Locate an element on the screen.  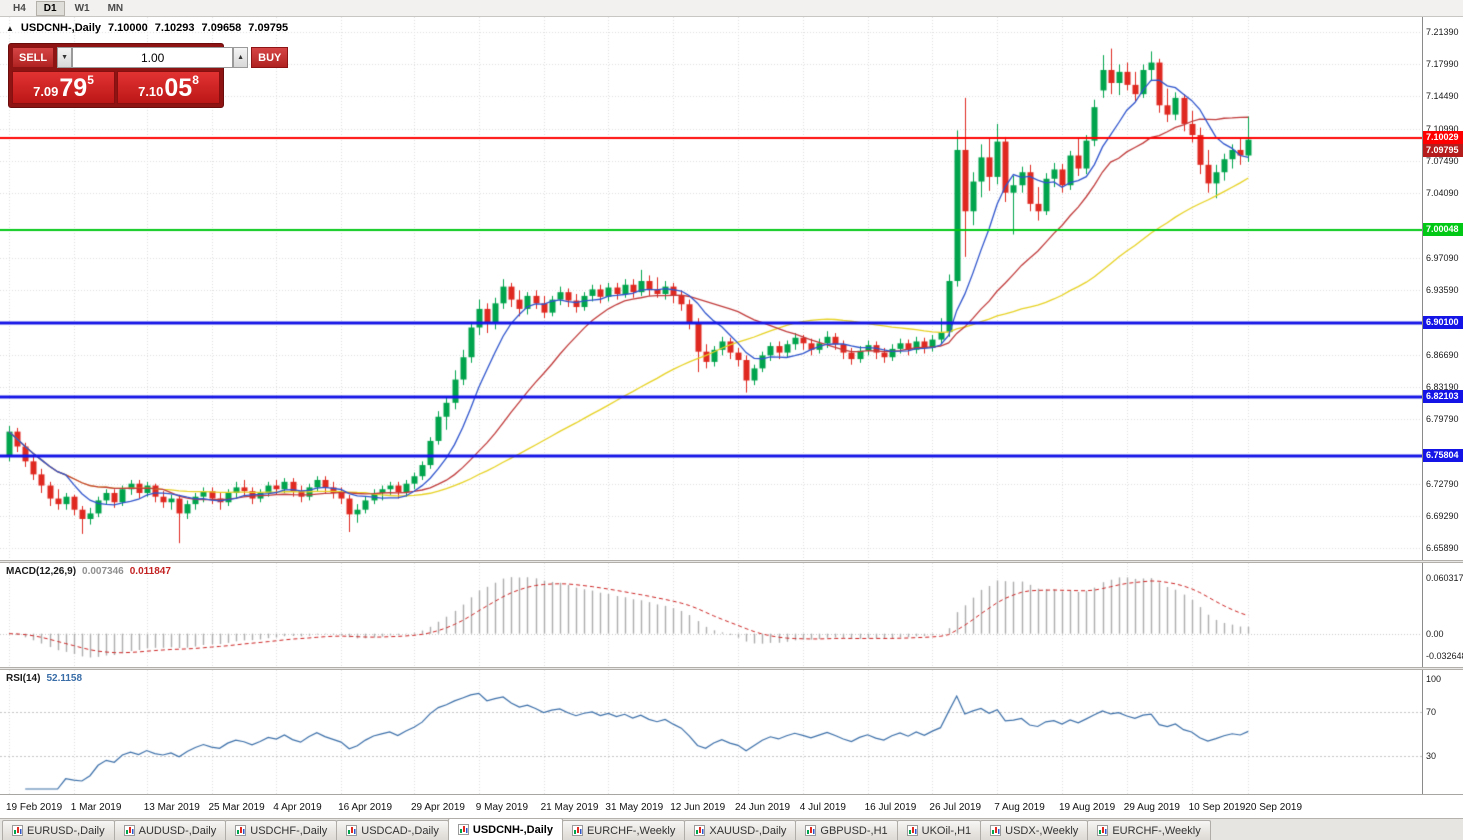
rsi-scale-30: 30 is located at coordinates (1431, 756).